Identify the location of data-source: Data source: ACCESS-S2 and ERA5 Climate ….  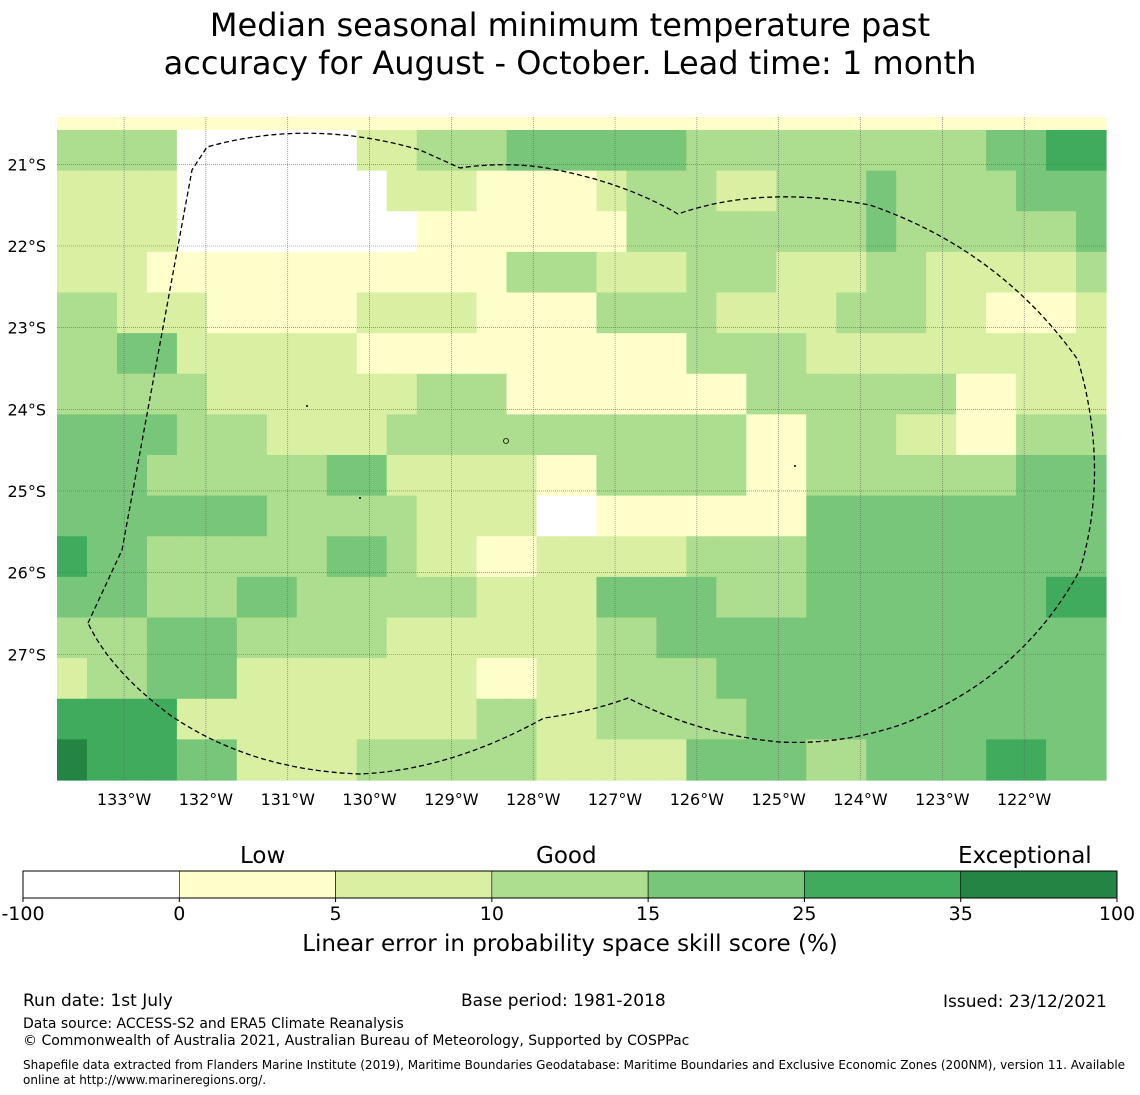
(213, 1024).